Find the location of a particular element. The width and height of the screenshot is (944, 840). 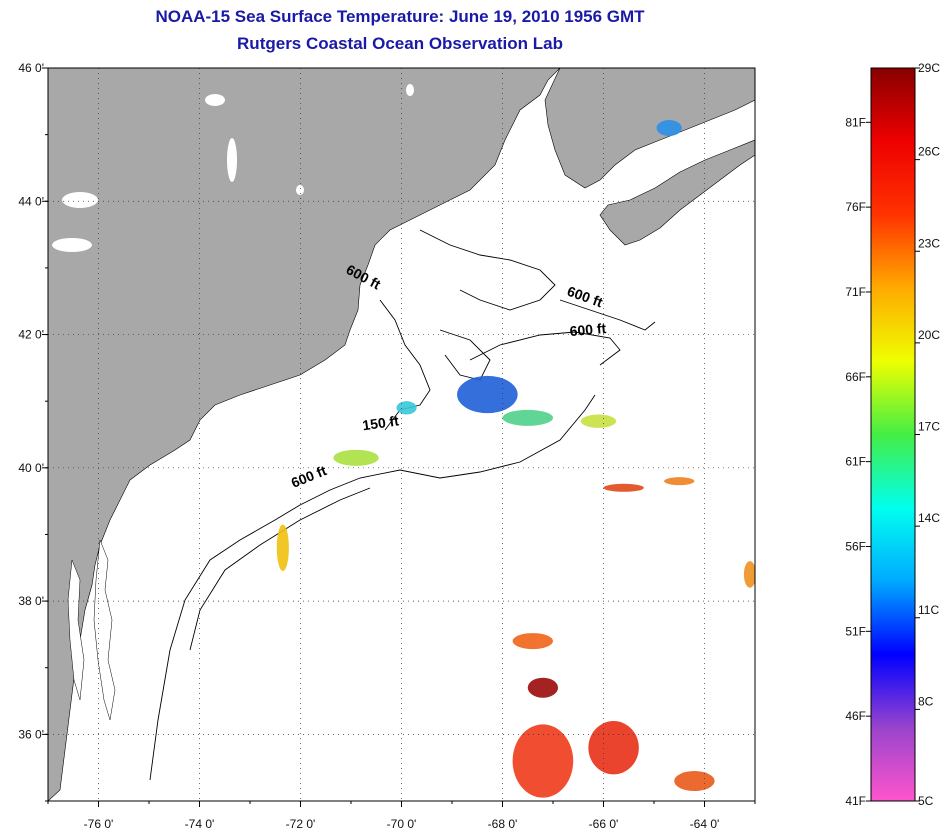

celsius-label: 20C is located at coordinates (929, 335).